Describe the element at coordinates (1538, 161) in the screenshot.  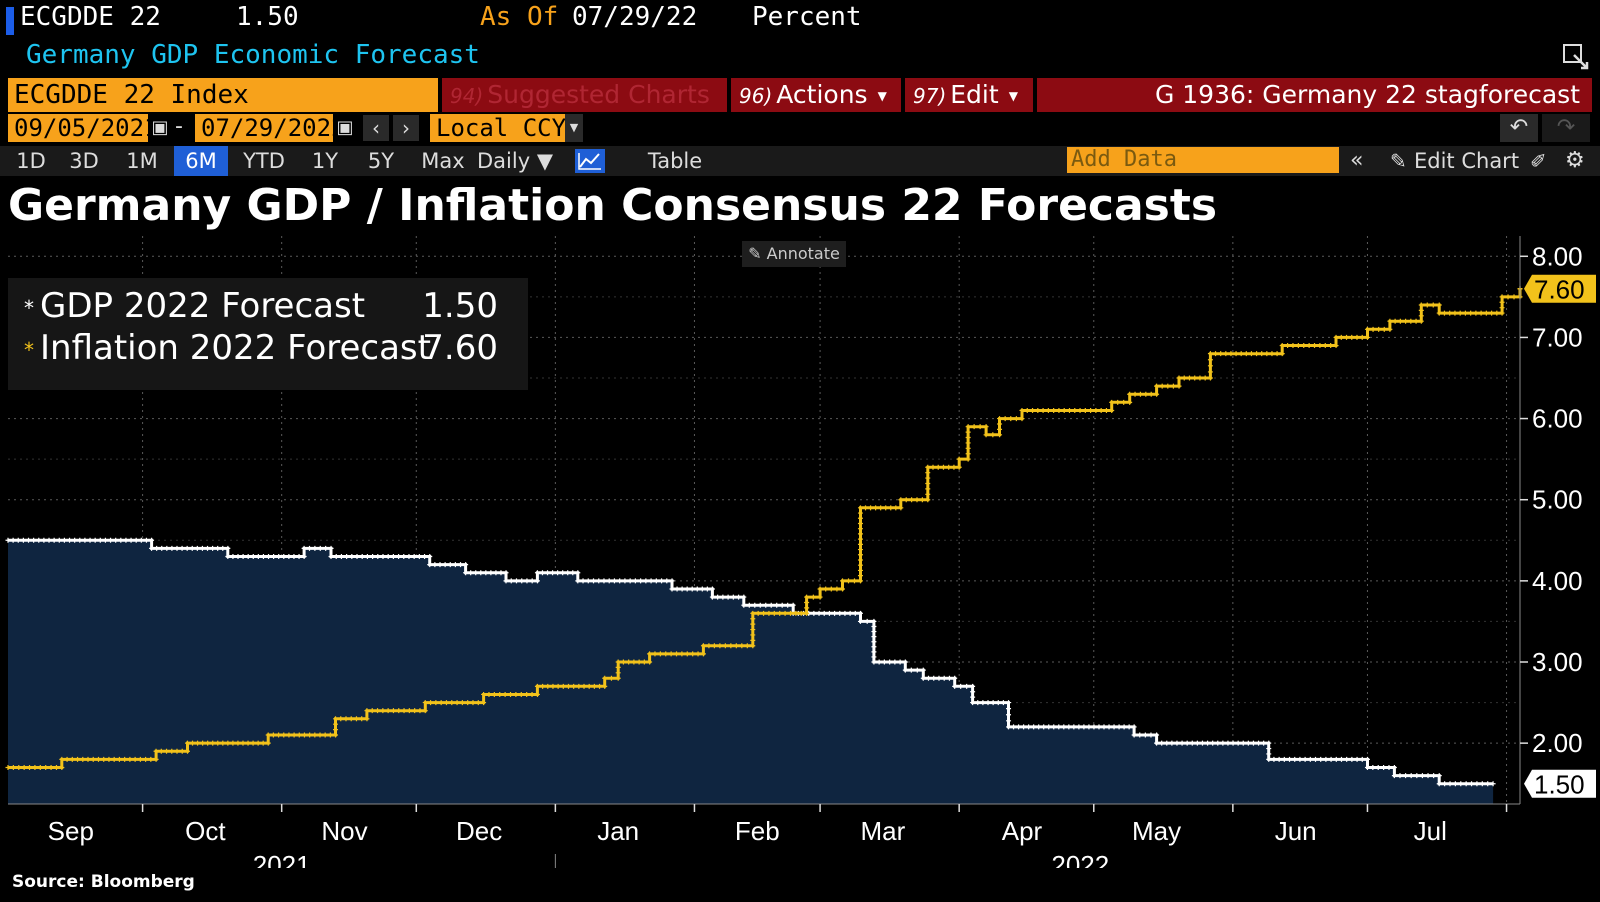
I see `edit-style-icon: ✐` at that location.